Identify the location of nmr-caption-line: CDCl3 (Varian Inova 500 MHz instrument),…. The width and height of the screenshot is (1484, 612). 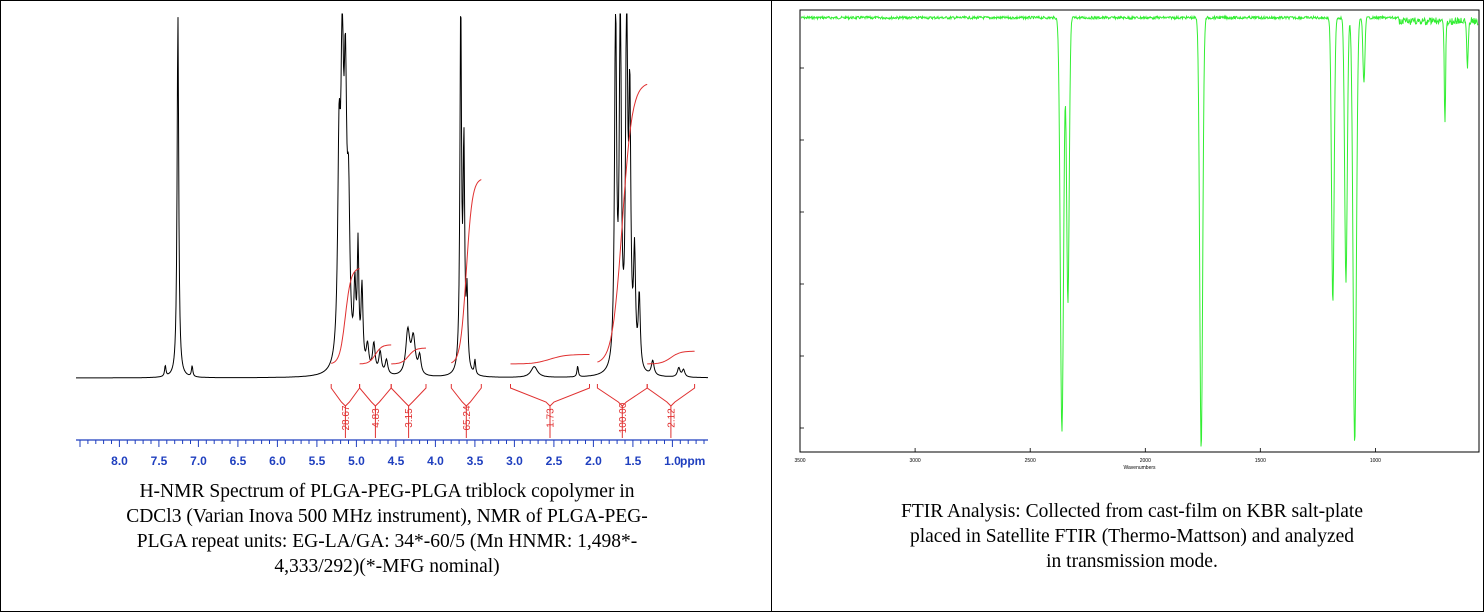
(387, 516).